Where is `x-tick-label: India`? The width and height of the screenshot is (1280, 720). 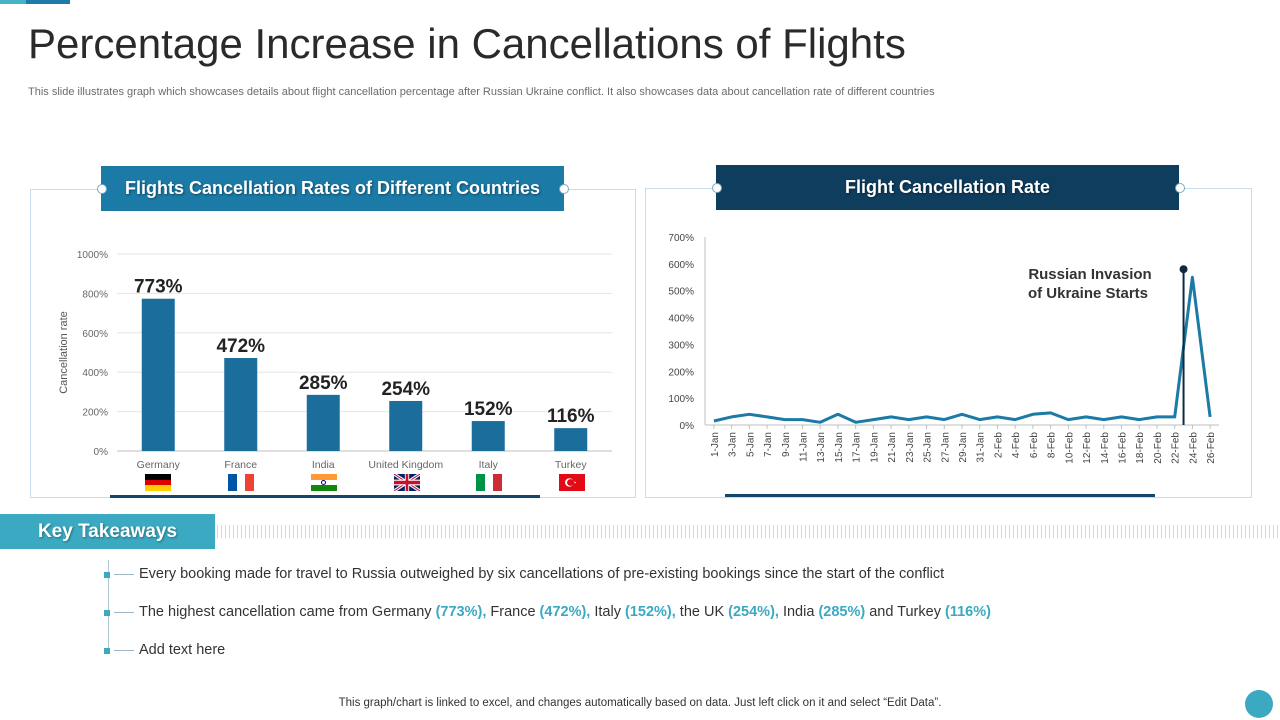
x-tick-label: India is located at coordinates (323, 465).